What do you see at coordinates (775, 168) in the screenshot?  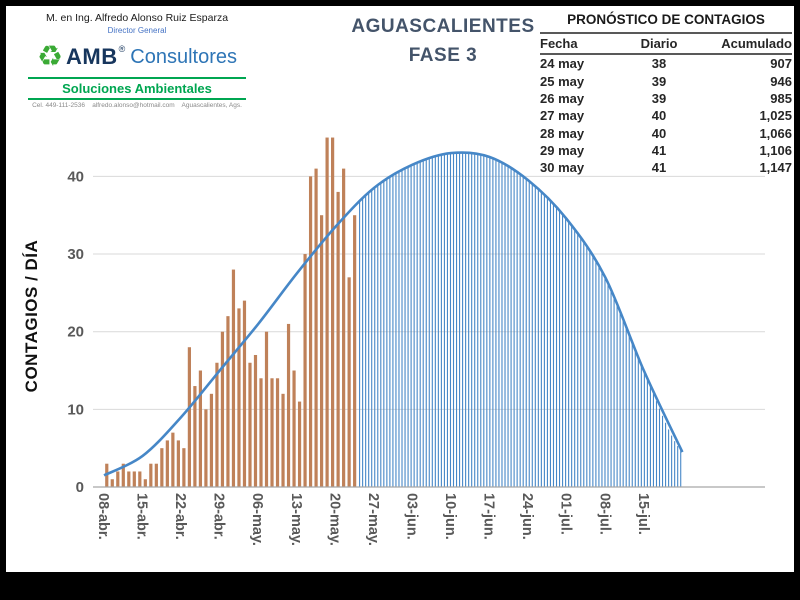 I see `cell-acumulado: 1,147` at bounding box center [775, 168].